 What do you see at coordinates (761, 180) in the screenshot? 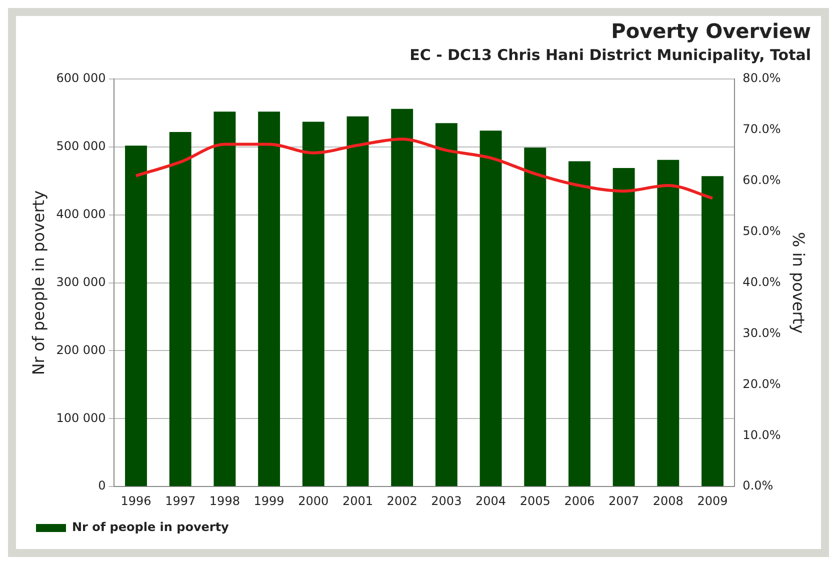
I see `y2-tick-label: 60.0%` at bounding box center [761, 180].